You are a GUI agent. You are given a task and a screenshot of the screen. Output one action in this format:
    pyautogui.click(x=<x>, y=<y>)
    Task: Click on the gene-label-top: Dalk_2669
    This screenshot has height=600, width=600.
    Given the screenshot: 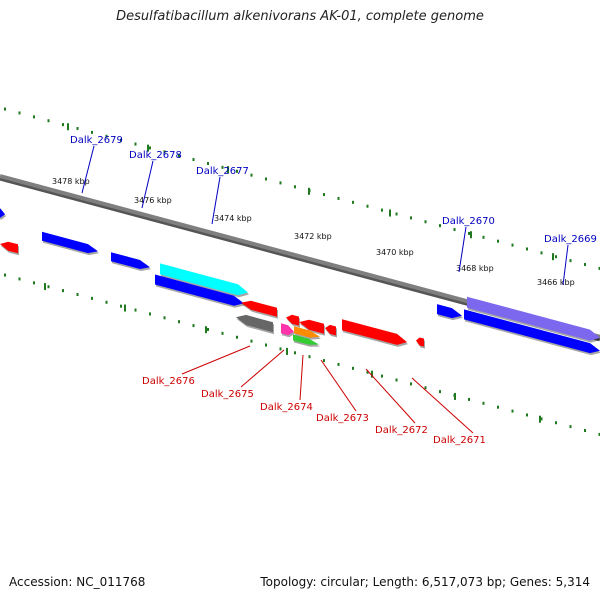 What is the action you would take?
    pyautogui.click(x=570, y=239)
    